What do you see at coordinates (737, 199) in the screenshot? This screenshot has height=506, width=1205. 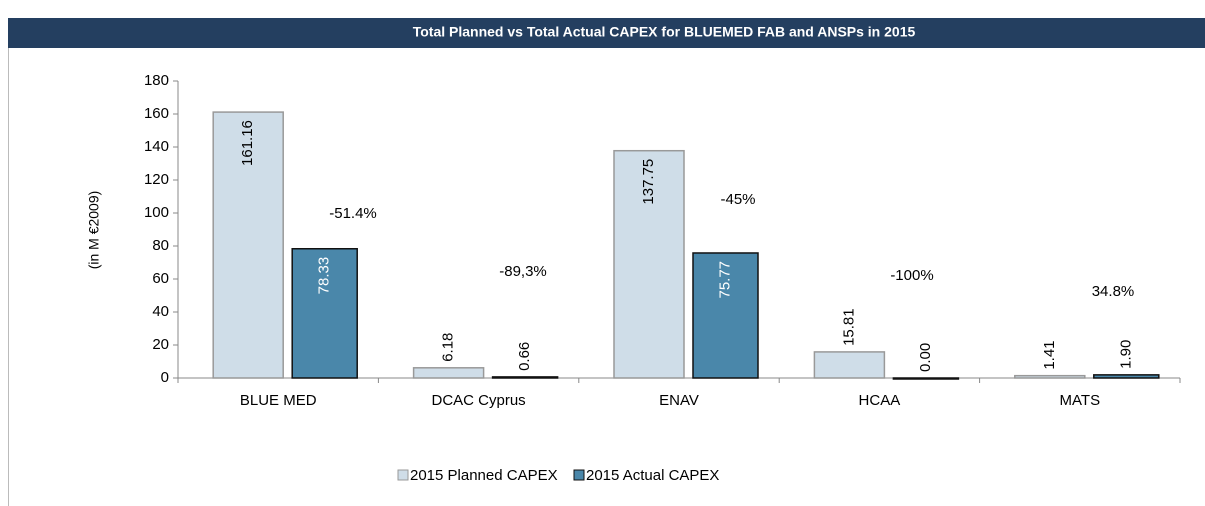 I see `annotation: -45%` at bounding box center [737, 199].